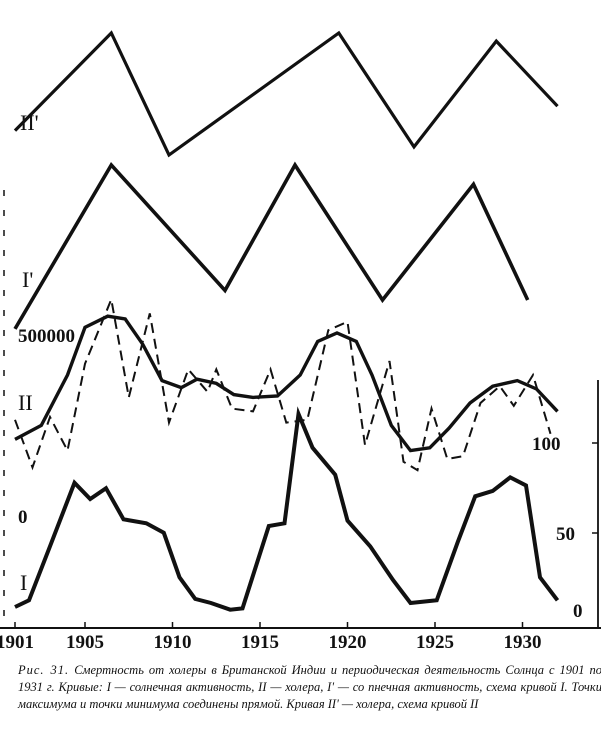 The image size is (601, 745). What do you see at coordinates (565, 534) in the screenshot?
I see `right-tick-50: 50` at bounding box center [565, 534].